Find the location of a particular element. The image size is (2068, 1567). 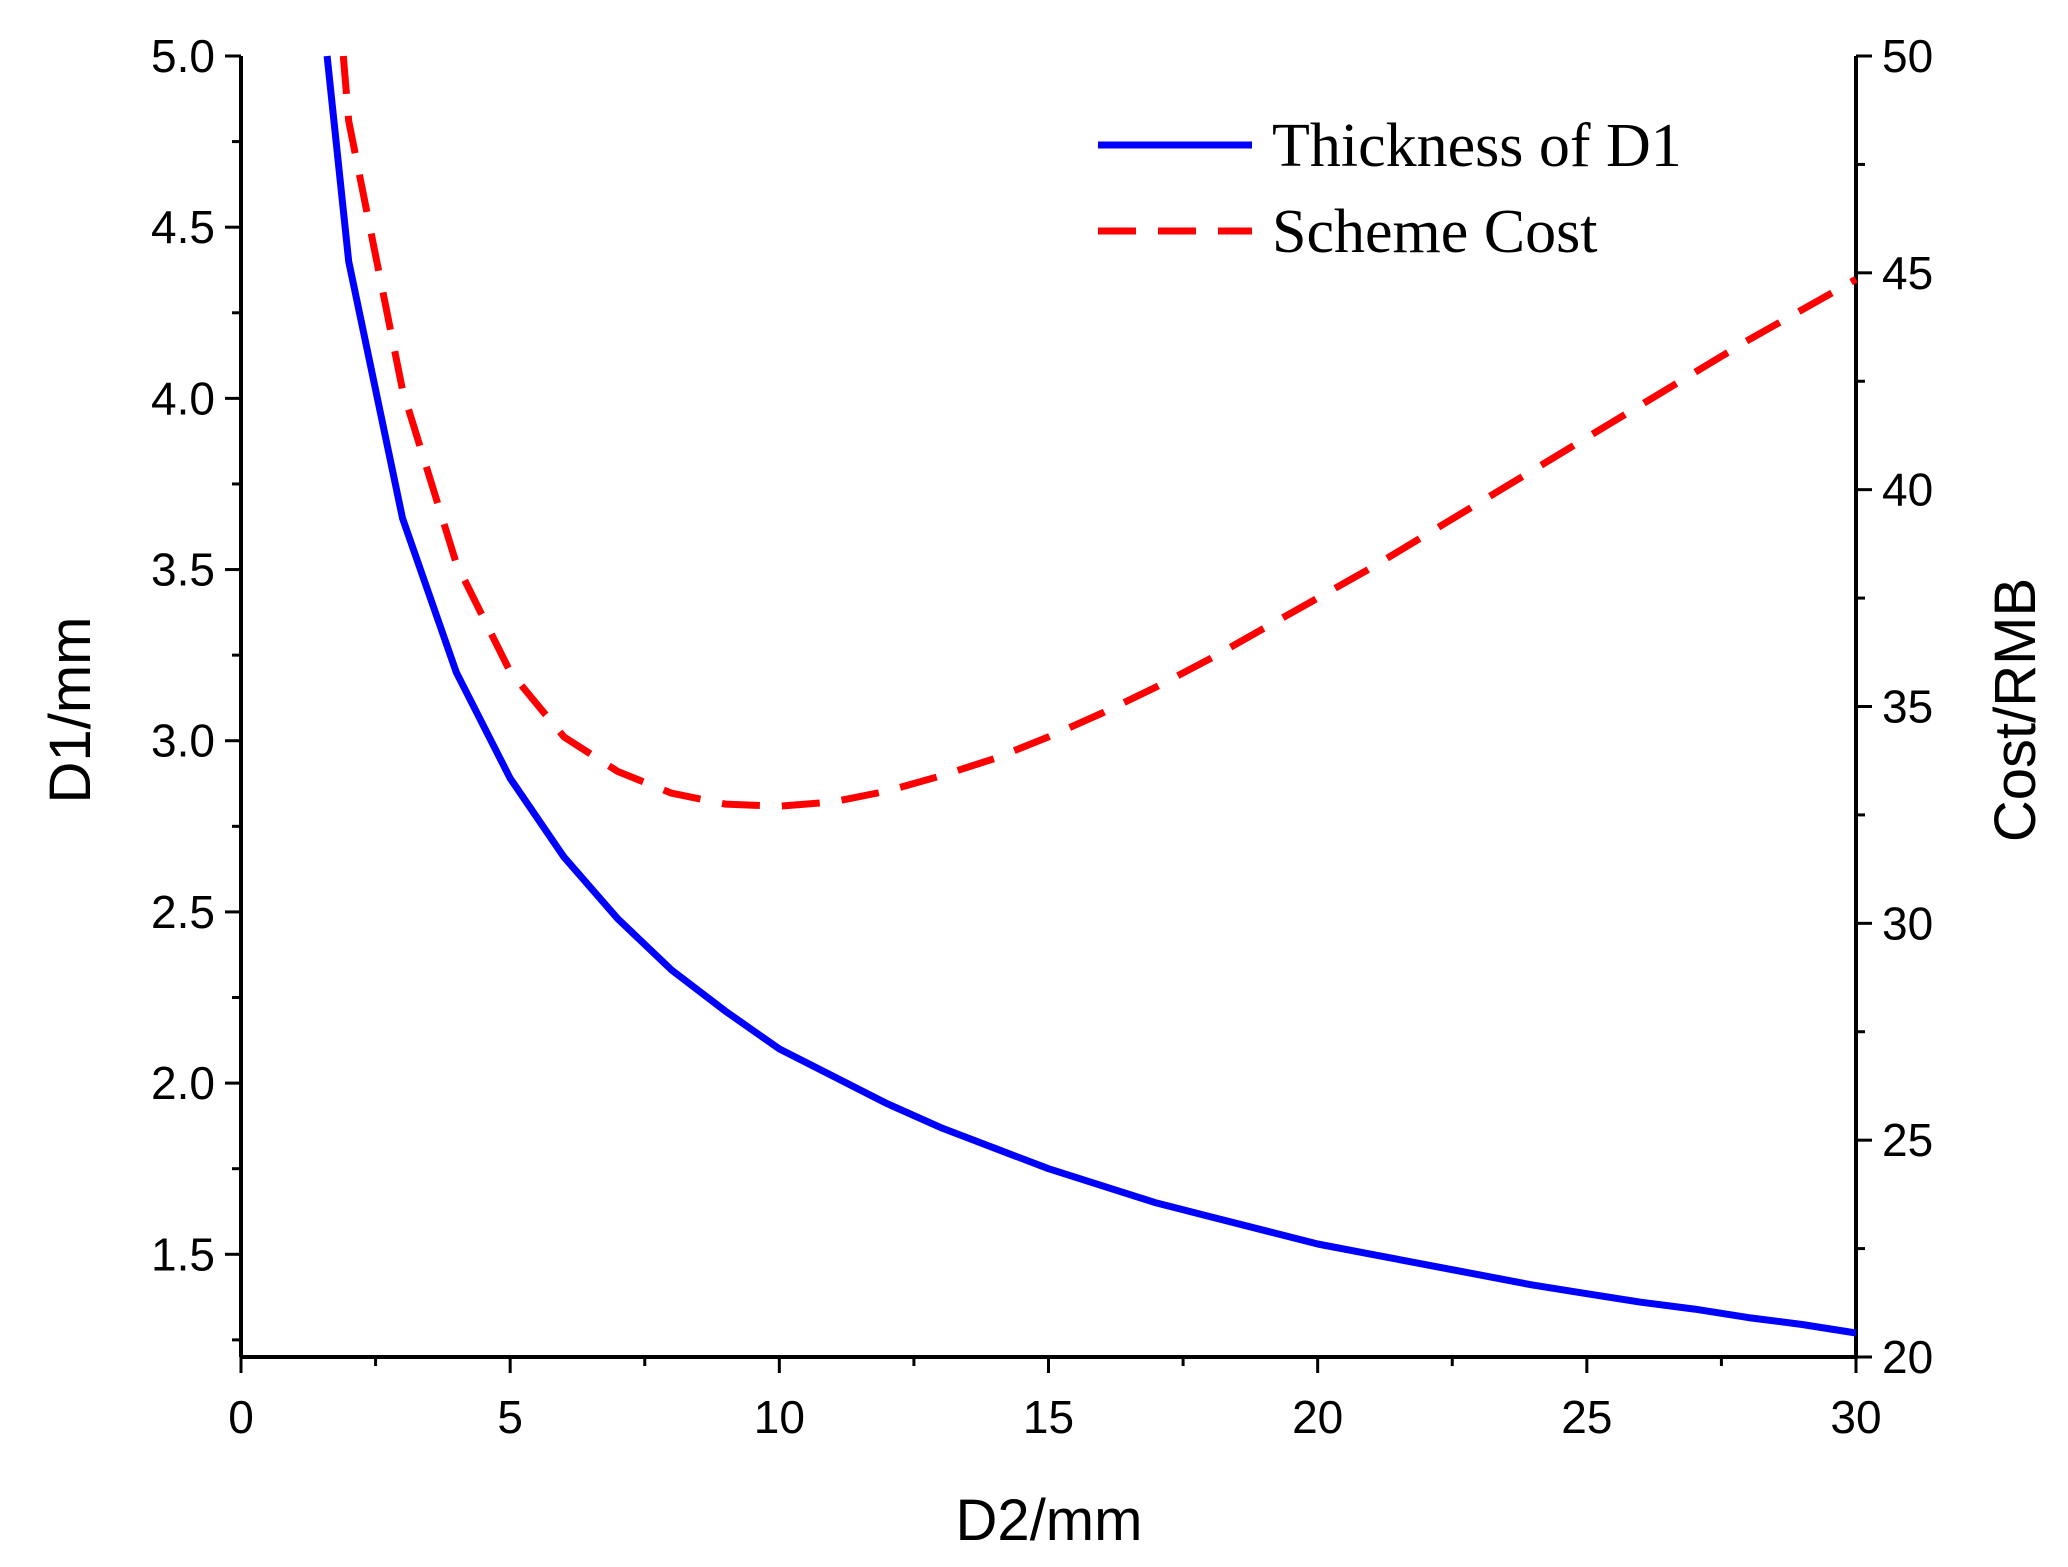

y2-axis-ticks: 20 25 30 35 40 45 50 is located at coordinates (1894, 706).